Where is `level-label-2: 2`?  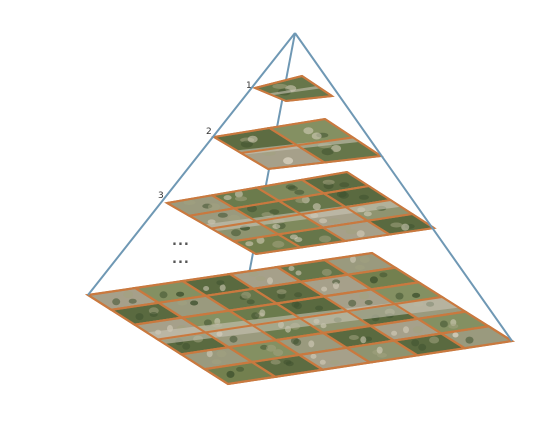
level-label-2: 2 is located at coordinates (209, 132).